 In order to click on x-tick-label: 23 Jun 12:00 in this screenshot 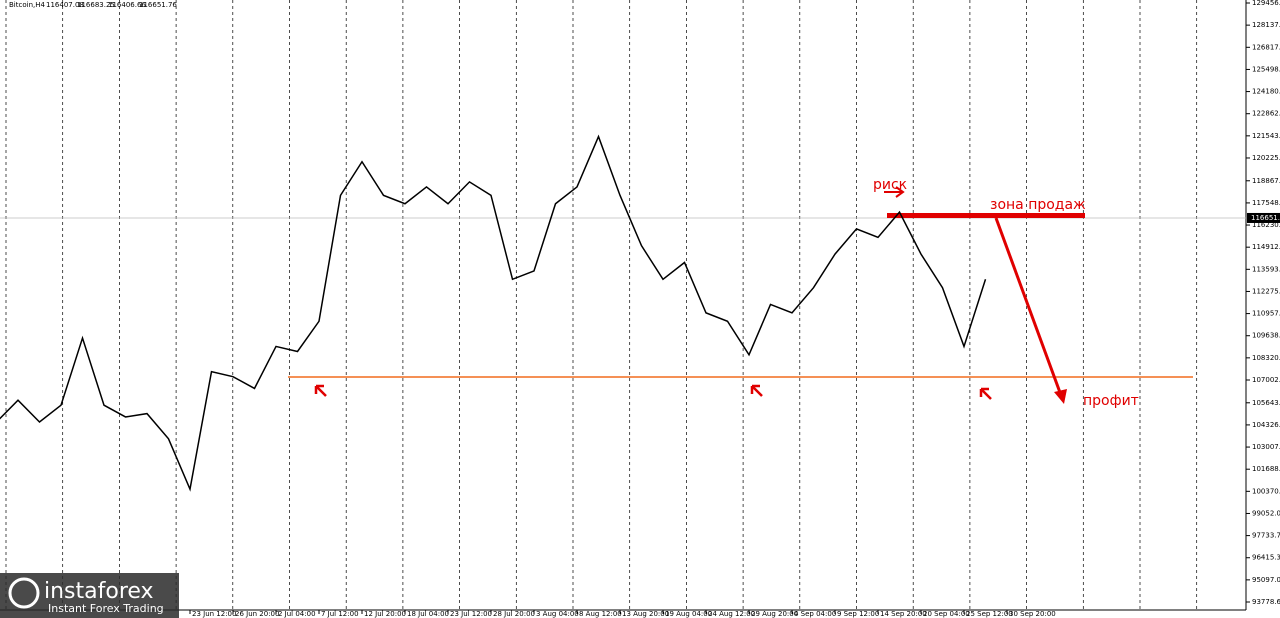, I will do `click(214, 614)`.